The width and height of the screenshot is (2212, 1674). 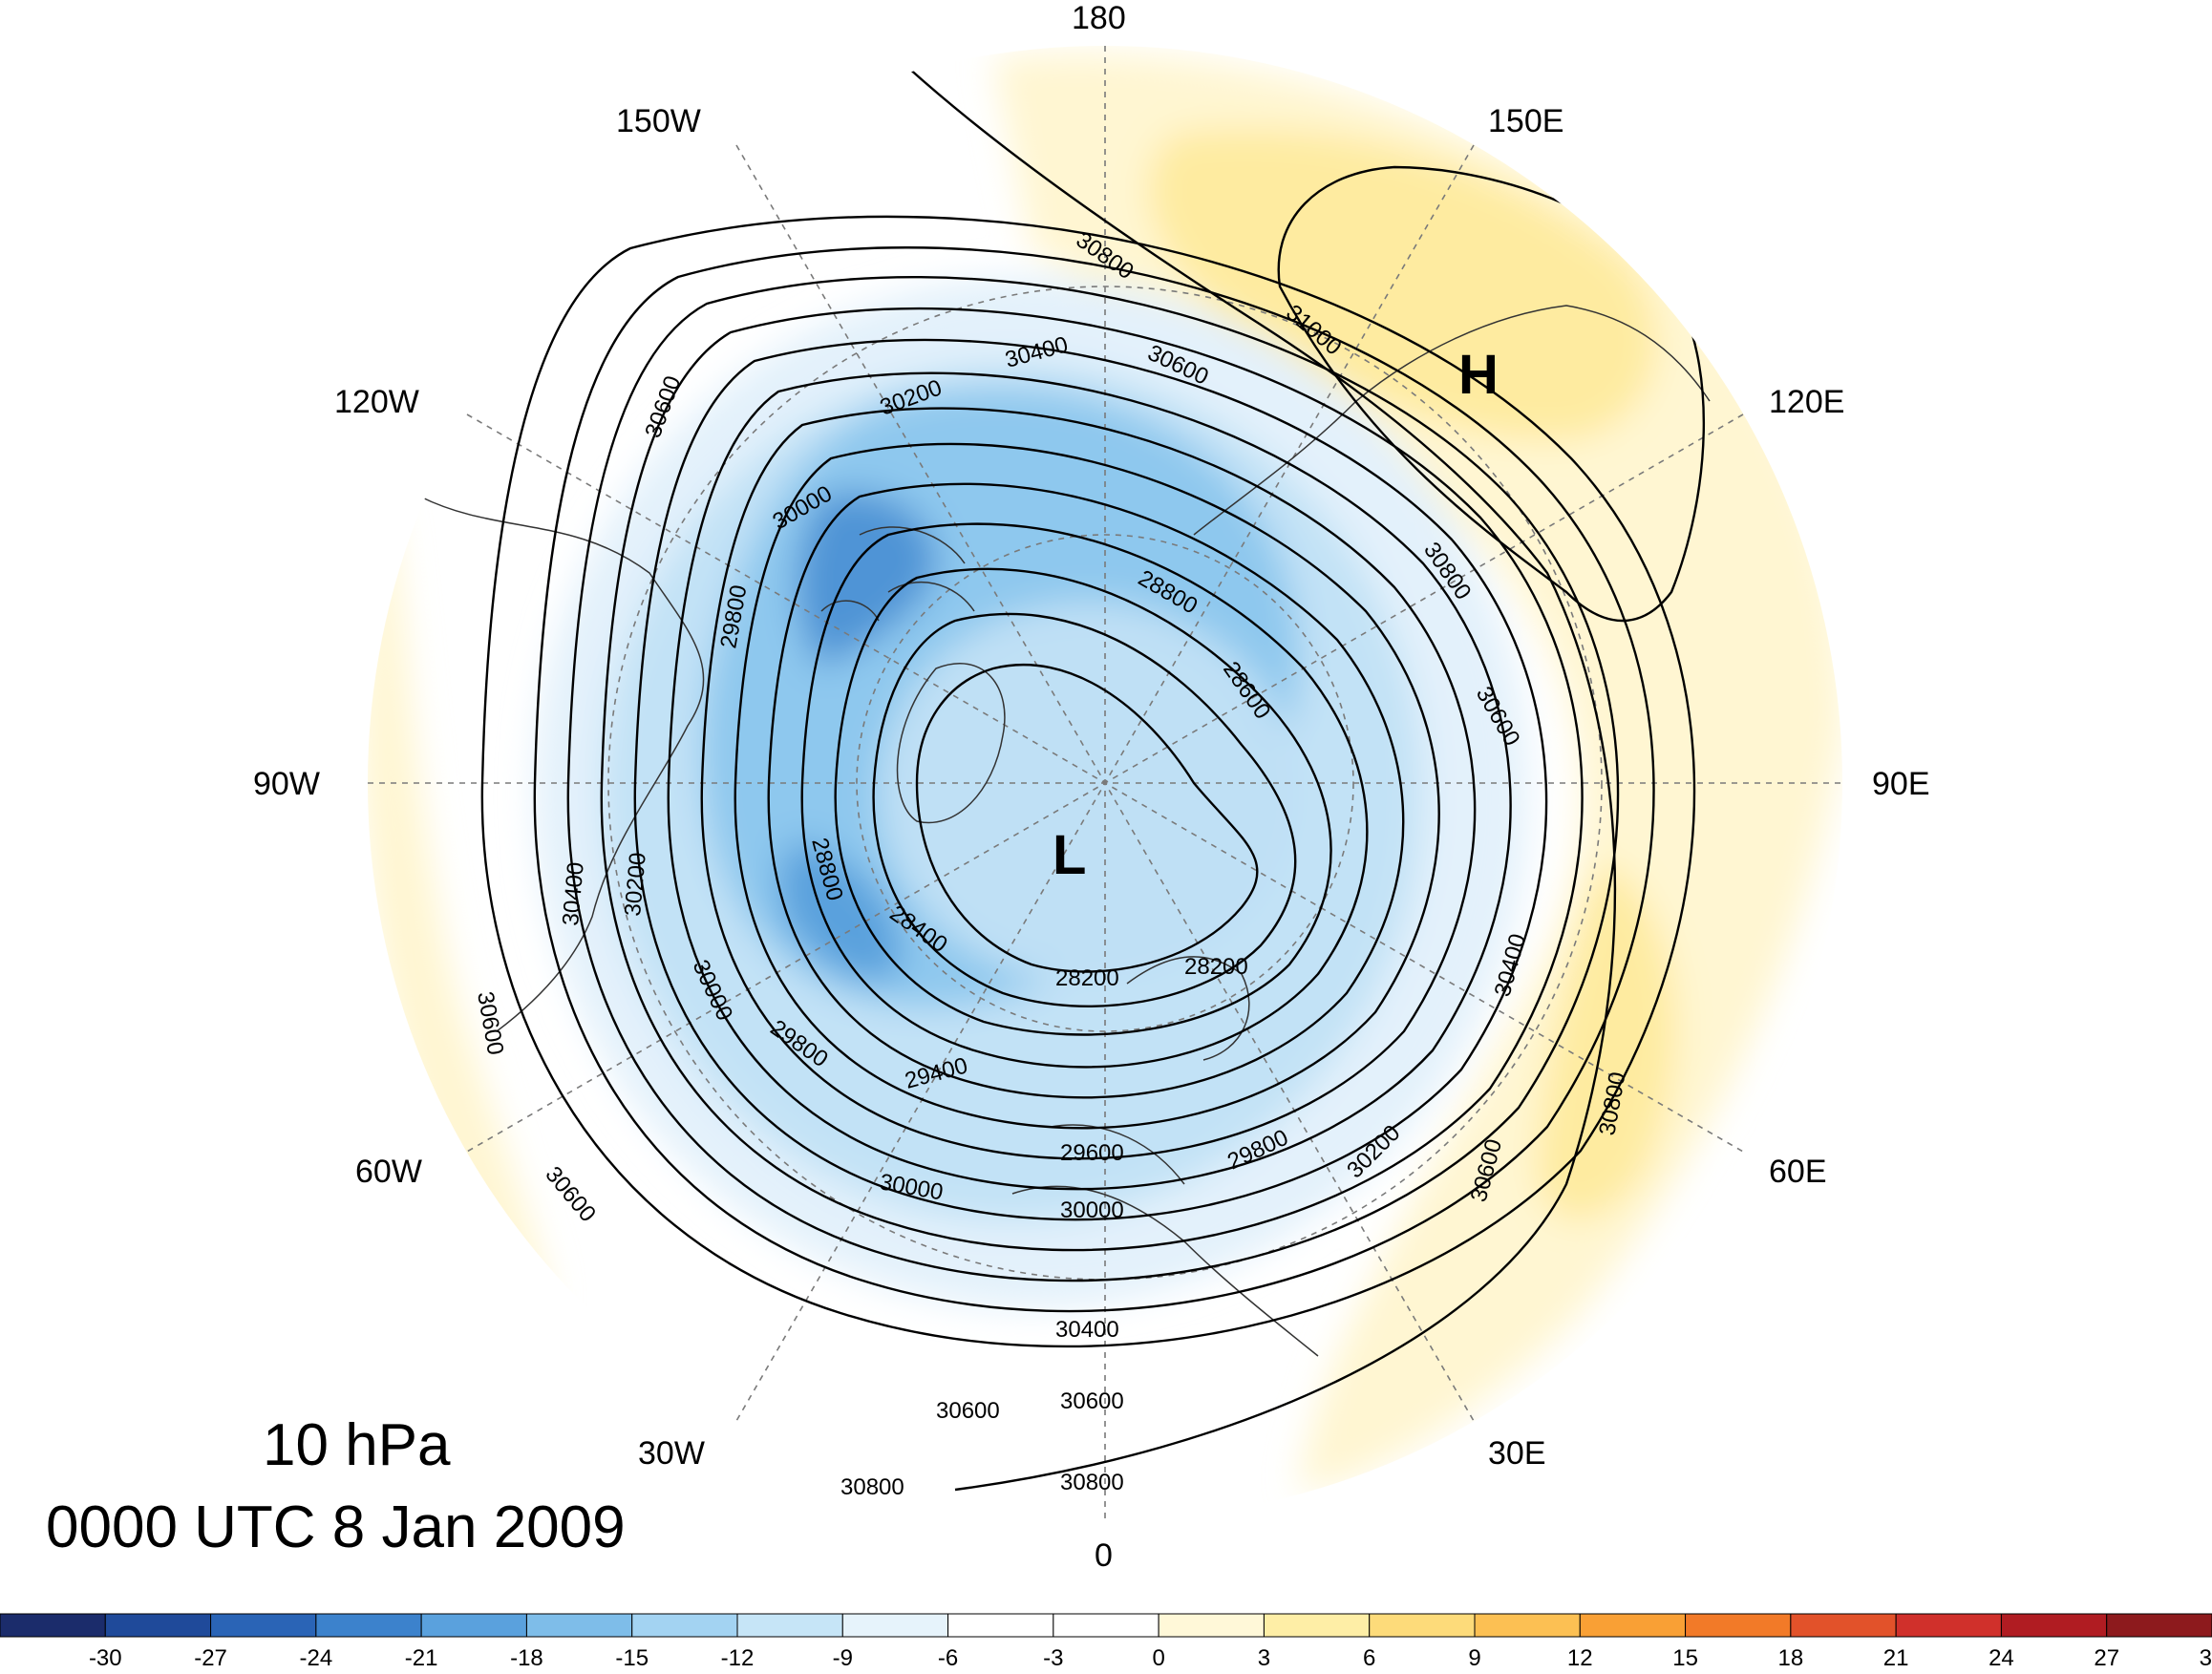 I want to click on lon-label-60e: 60E, so click(x=1798, y=1172).